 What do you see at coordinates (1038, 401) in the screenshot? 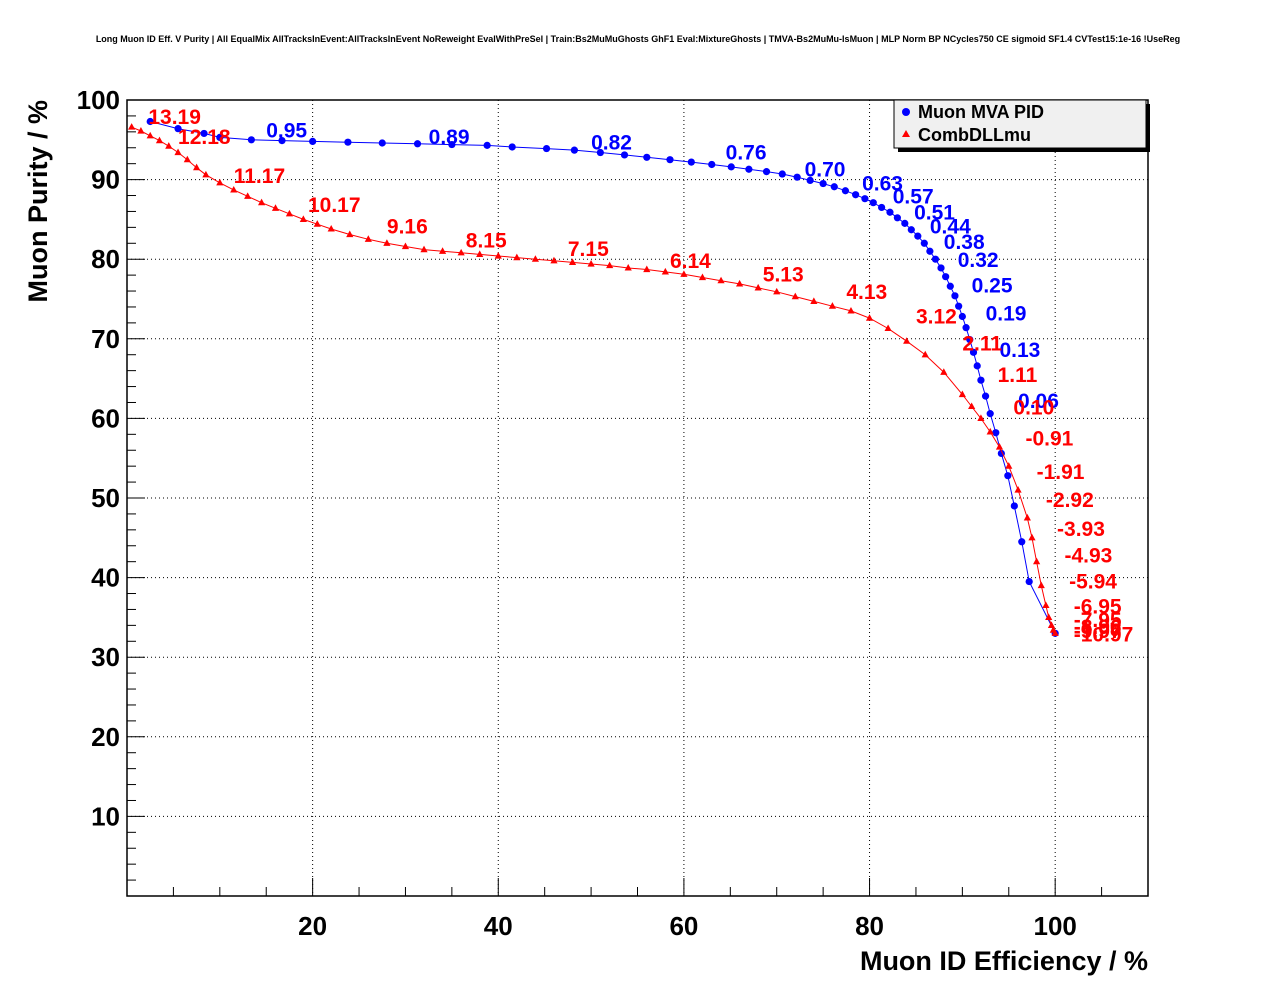
I see `point-label: 0.06` at bounding box center [1038, 401].